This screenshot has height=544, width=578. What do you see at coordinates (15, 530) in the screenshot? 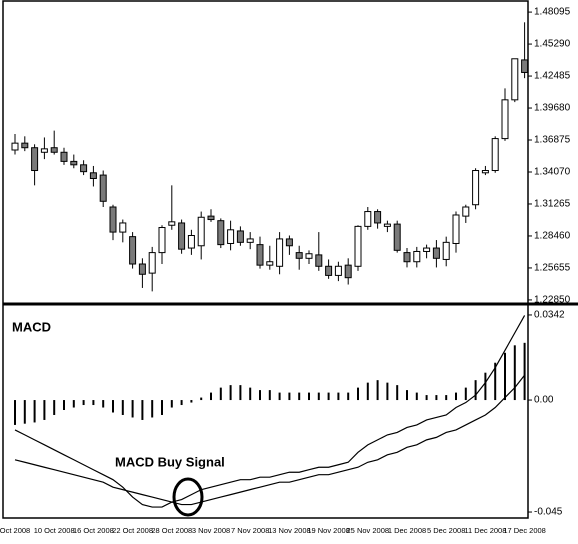
I see `x-tick-label: Oct 2008` at bounding box center [15, 530].